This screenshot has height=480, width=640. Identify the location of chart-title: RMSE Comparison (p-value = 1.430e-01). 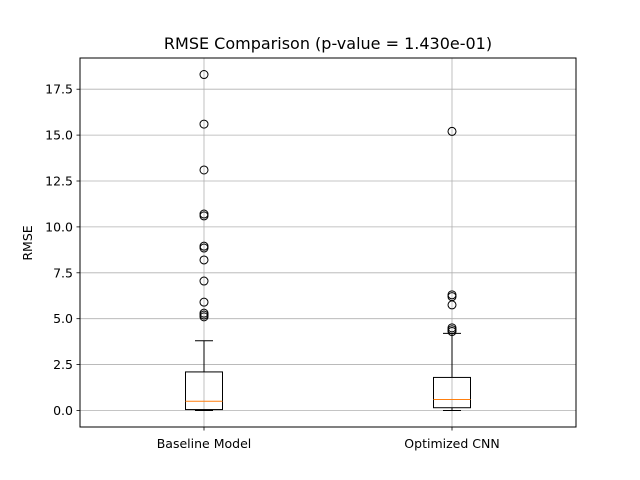
(328, 43).